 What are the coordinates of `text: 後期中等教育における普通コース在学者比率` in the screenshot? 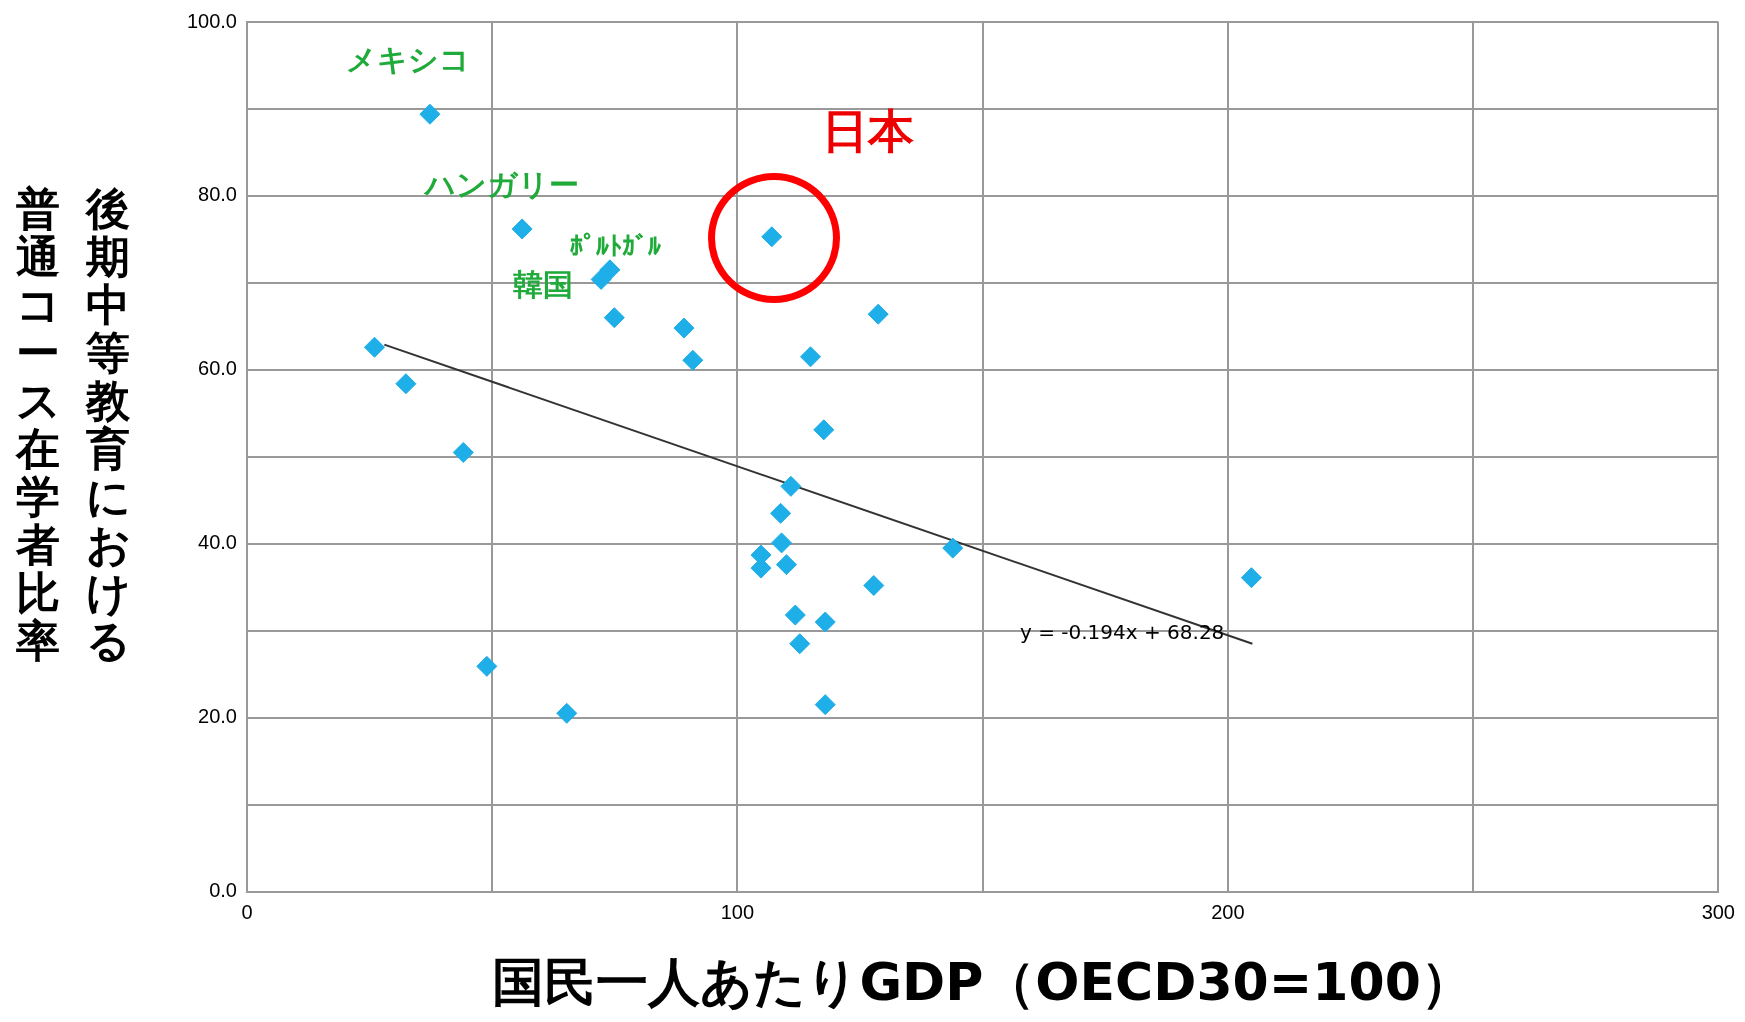 It's located at (73, 424).